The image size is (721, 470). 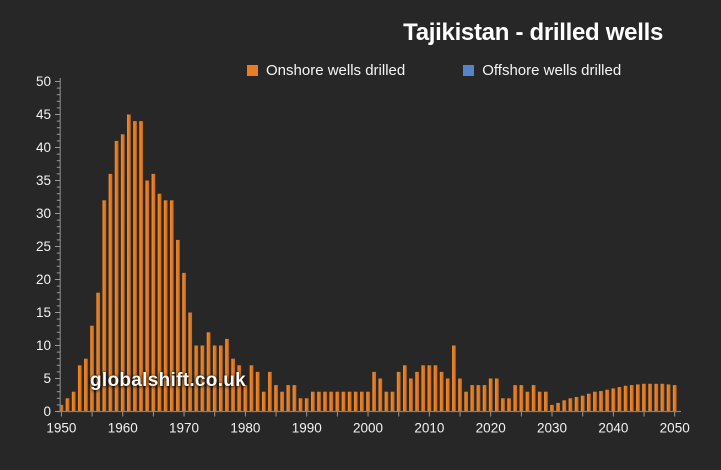 I want to click on x-axis-tick-label: 2030, so click(x=552, y=428).